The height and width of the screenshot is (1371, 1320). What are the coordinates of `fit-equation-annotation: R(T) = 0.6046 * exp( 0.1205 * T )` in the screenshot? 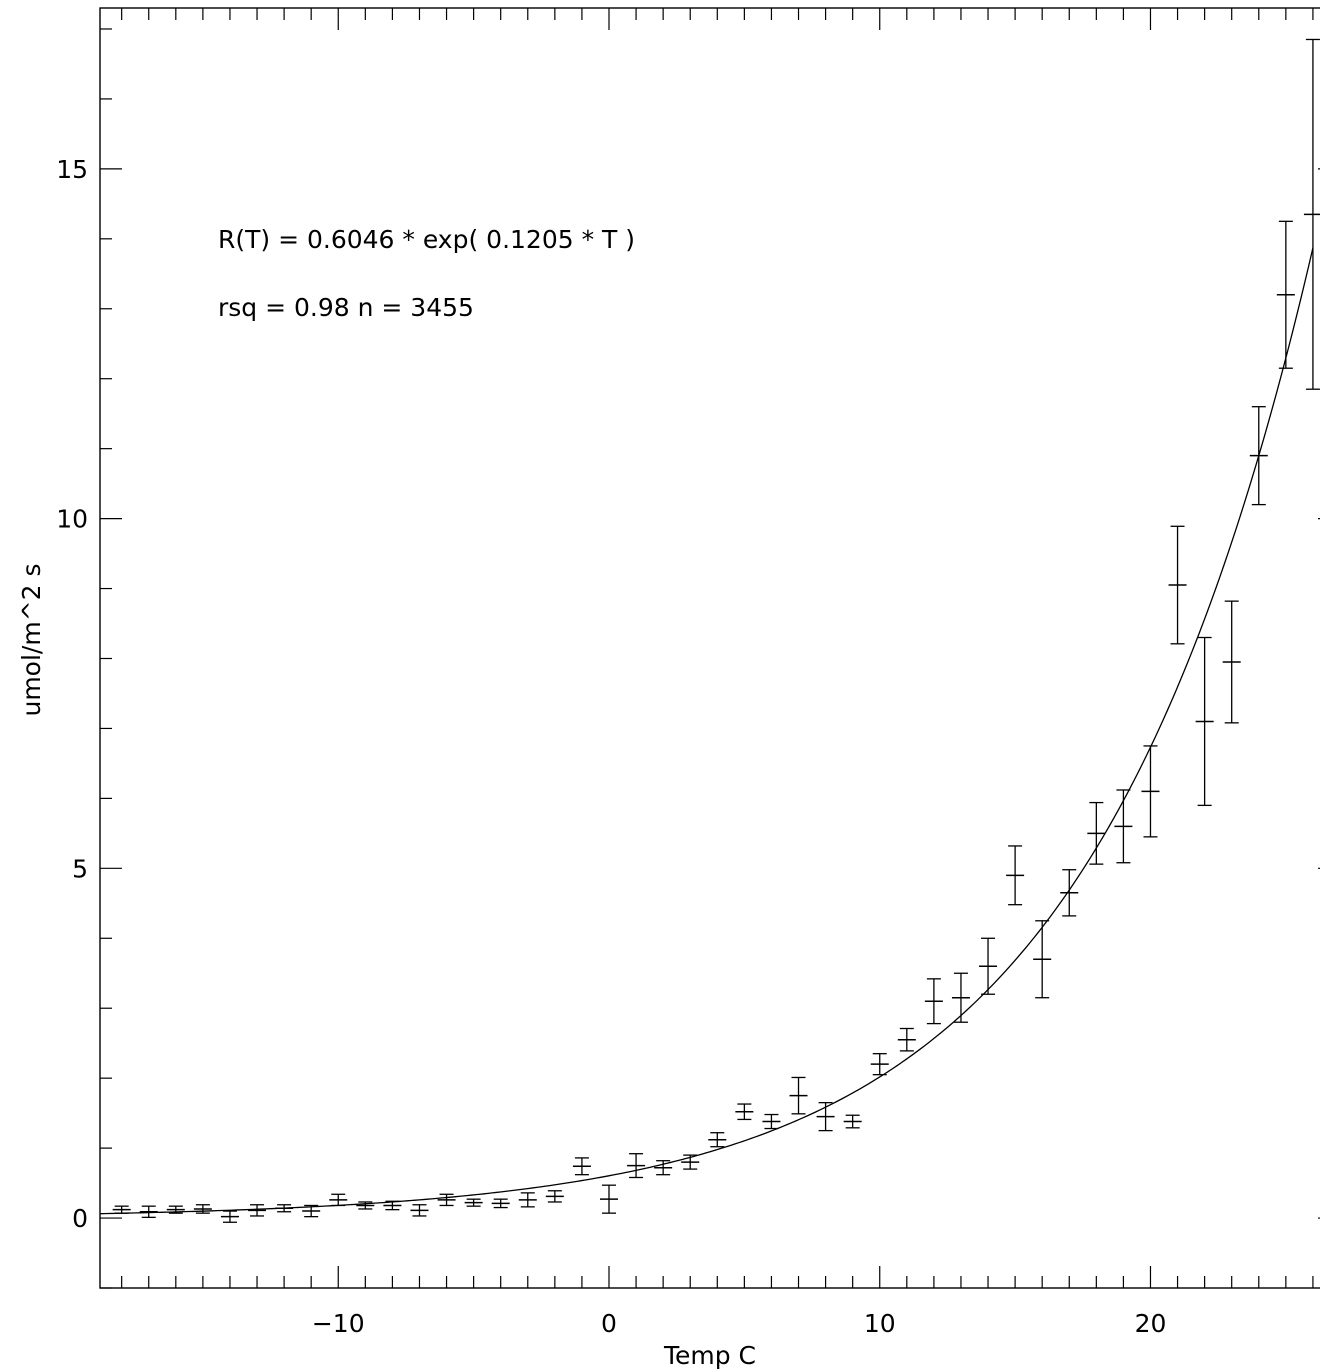 It's located at (426, 239).